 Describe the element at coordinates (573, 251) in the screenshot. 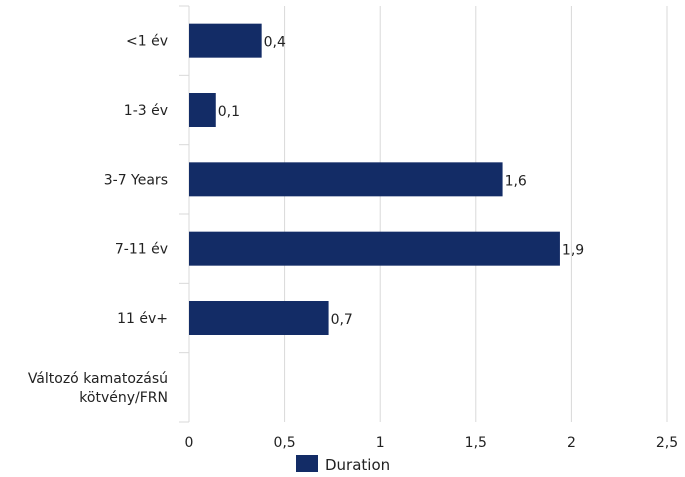

I see `data-label-3: 1,9` at that location.